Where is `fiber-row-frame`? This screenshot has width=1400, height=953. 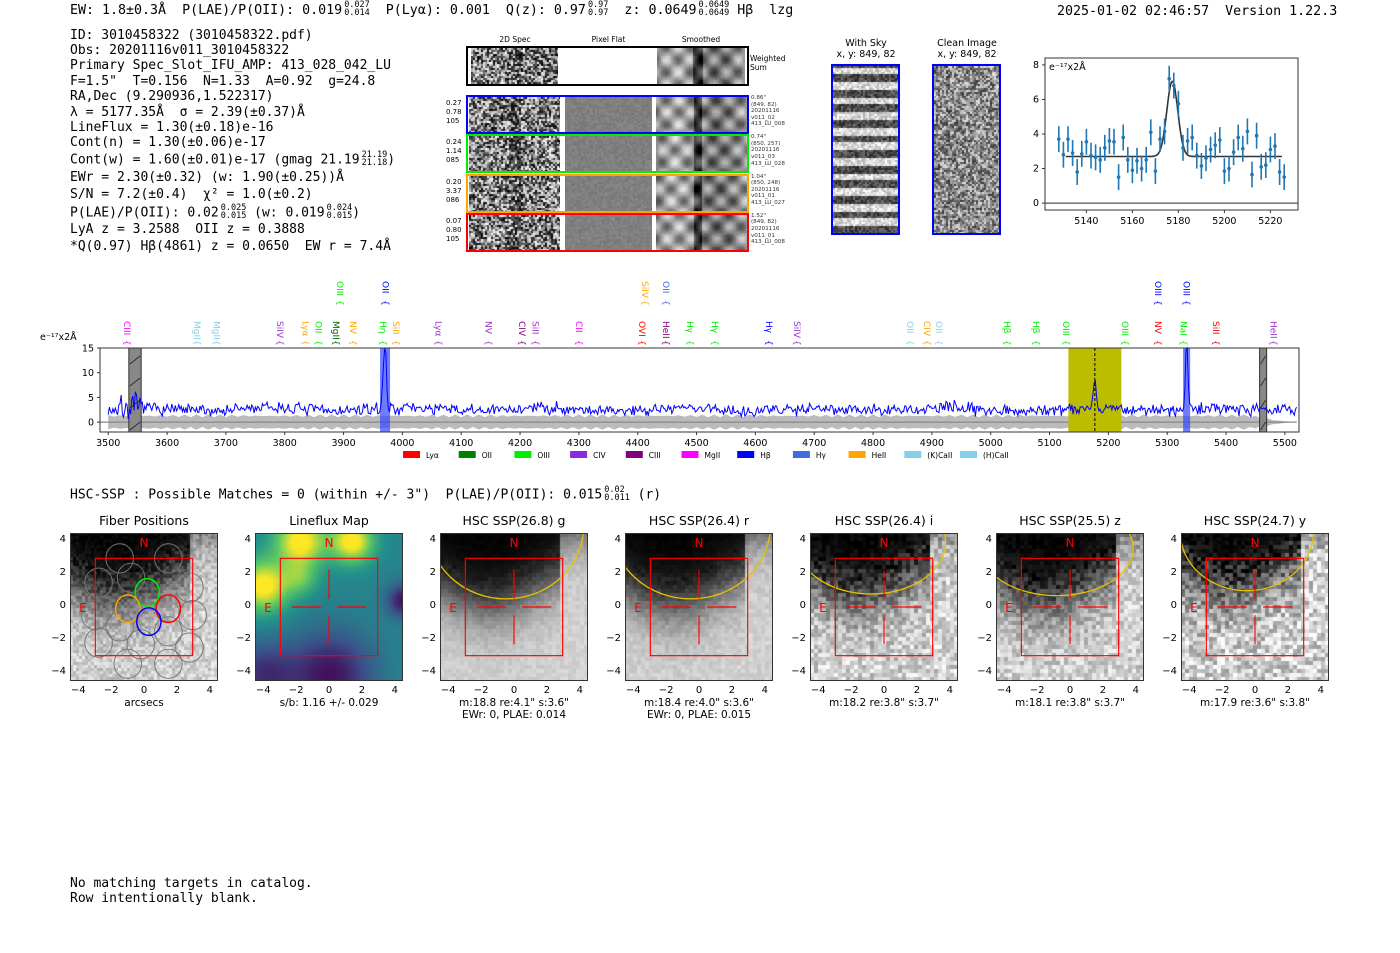
fiber-row-frame is located at coordinates (607, 193).